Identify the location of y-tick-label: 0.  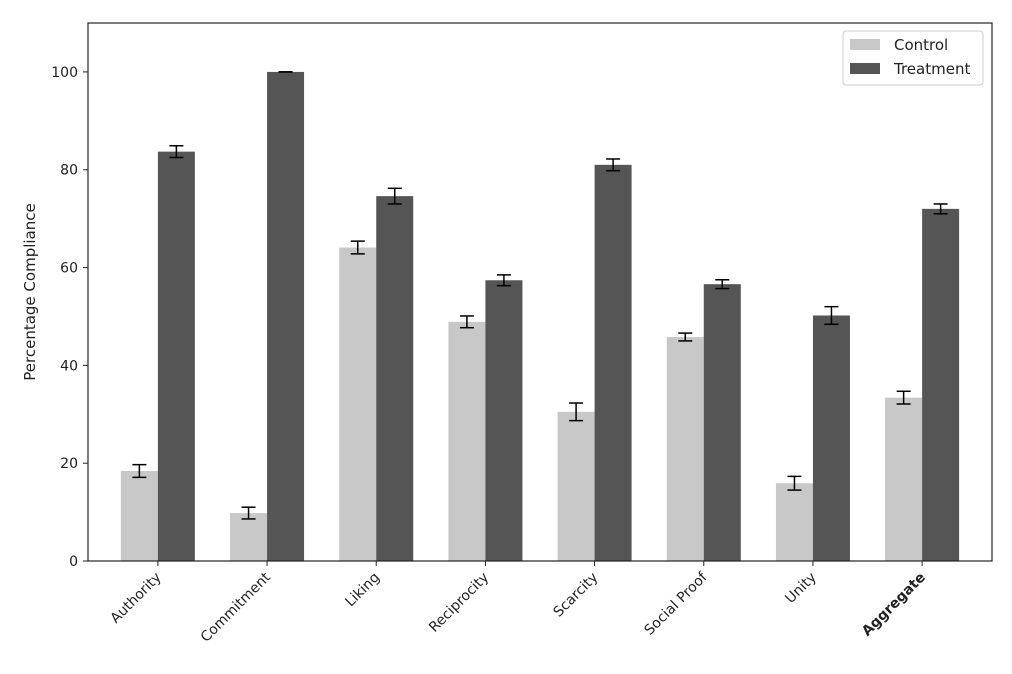
(73, 562).